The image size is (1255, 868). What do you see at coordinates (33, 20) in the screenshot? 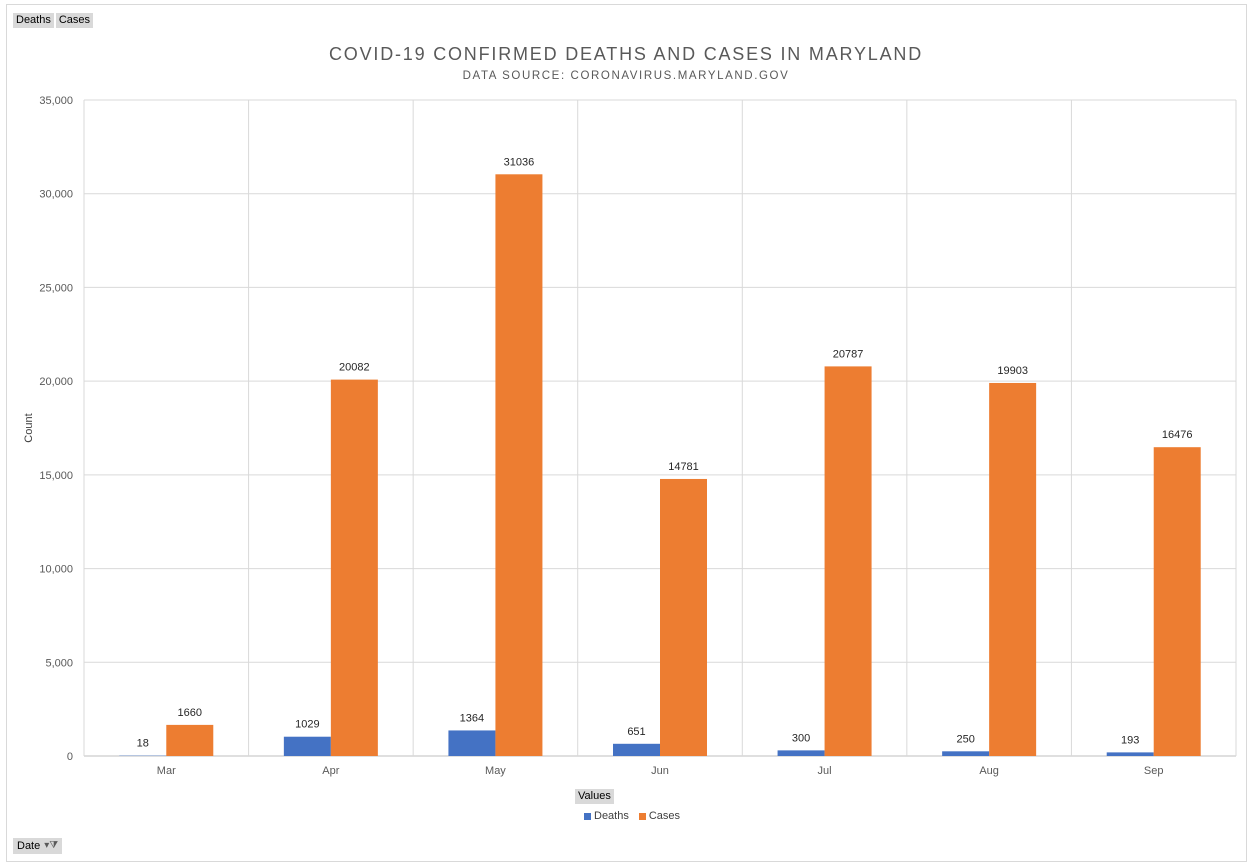
I see `field-button-deaths: Deaths` at bounding box center [33, 20].